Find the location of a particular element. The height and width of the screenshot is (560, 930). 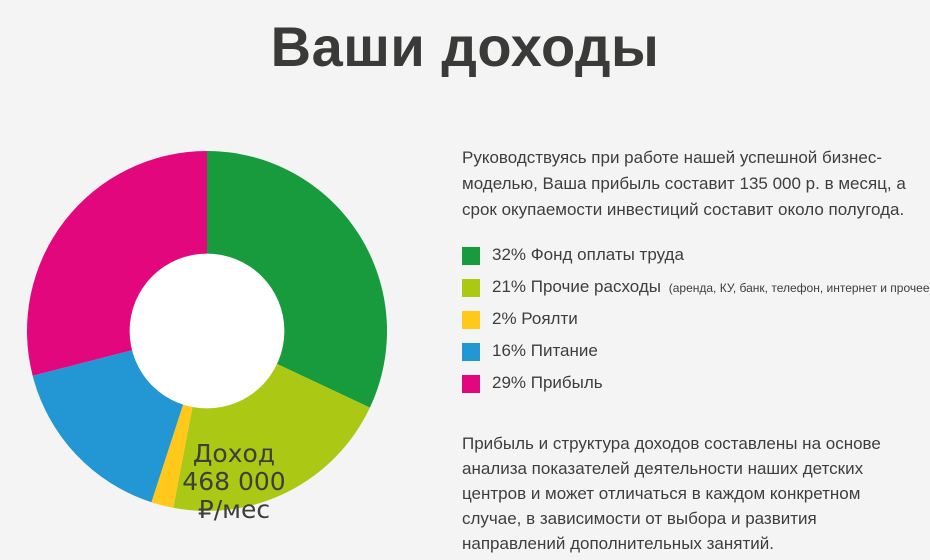

legend-item-label: 21% Прочие расходы is located at coordinates (576, 286).